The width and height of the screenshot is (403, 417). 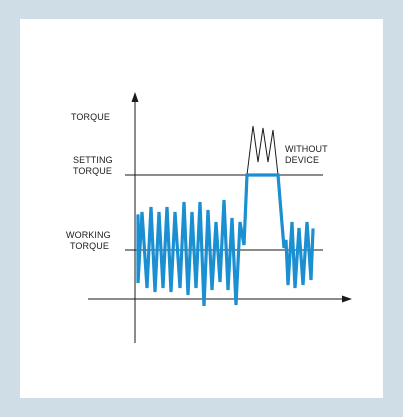 I want to click on x-axis-arrow-icon, so click(x=347, y=299).